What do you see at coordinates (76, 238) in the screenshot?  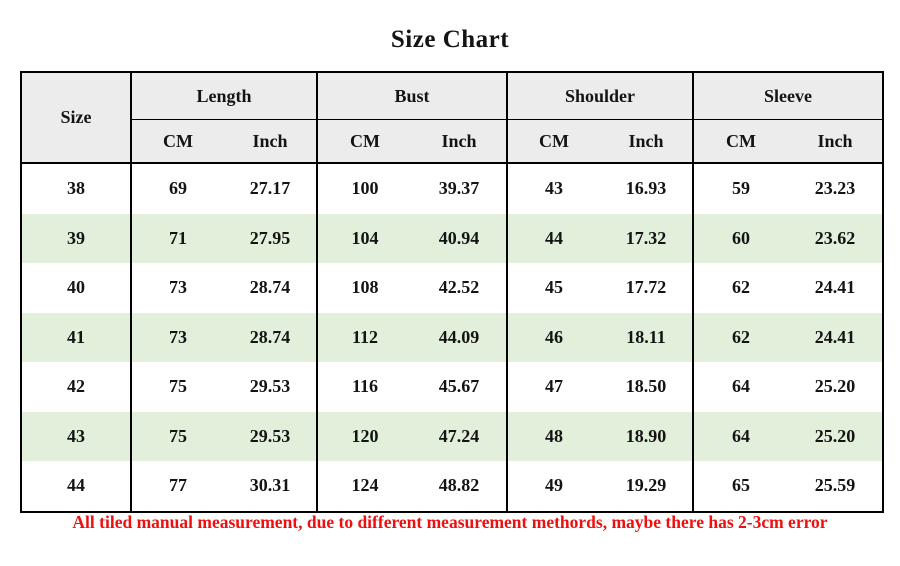 I see `cell-size: 39` at bounding box center [76, 238].